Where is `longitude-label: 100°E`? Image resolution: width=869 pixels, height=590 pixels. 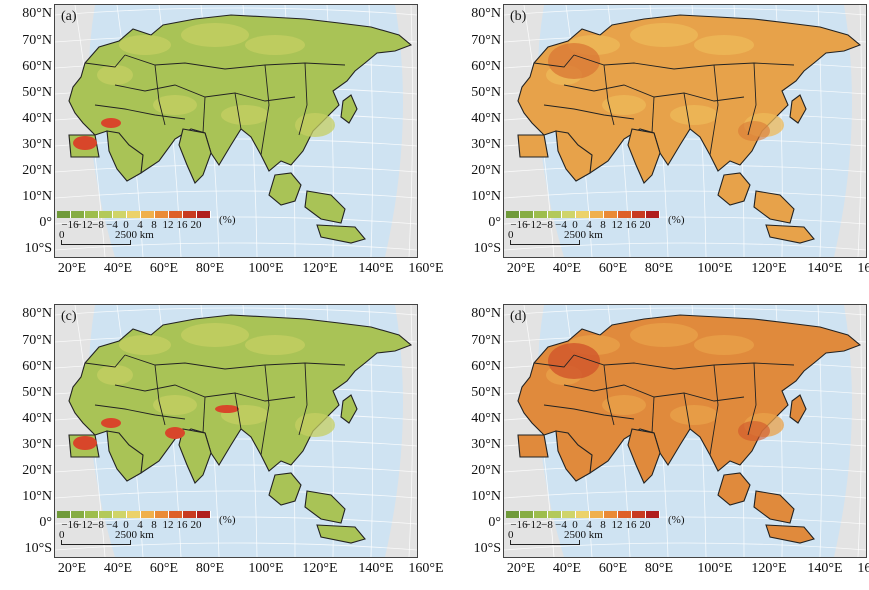 longitude-label: 100°E is located at coordinates (715, 268).